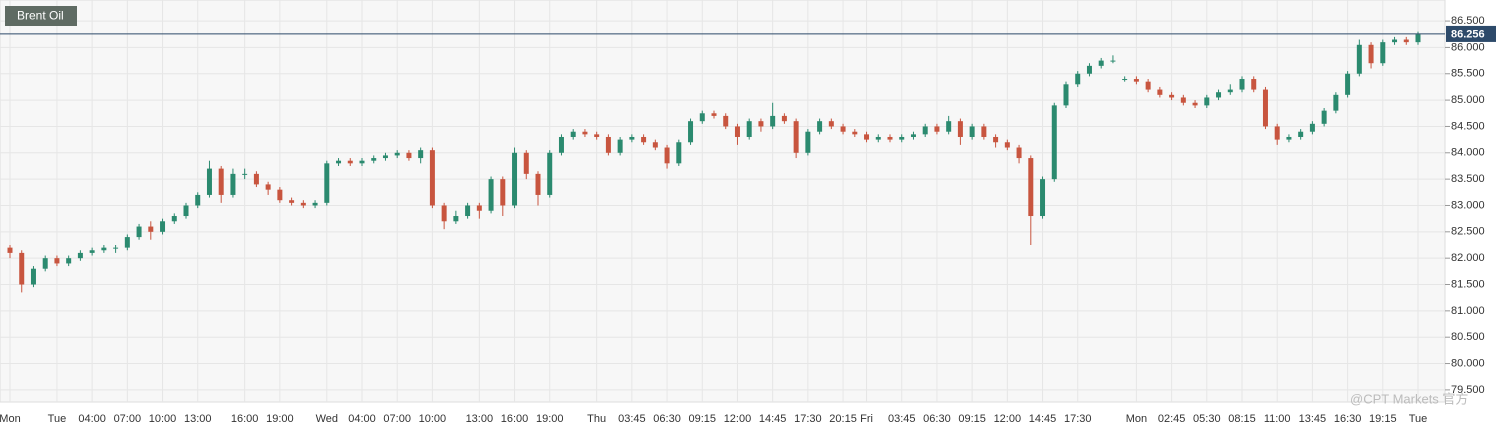  What do you see at coordinates (1468, 232) in the screenshot?
I see `y-tick-label: 82.500` at bounding box center [1468, 232].